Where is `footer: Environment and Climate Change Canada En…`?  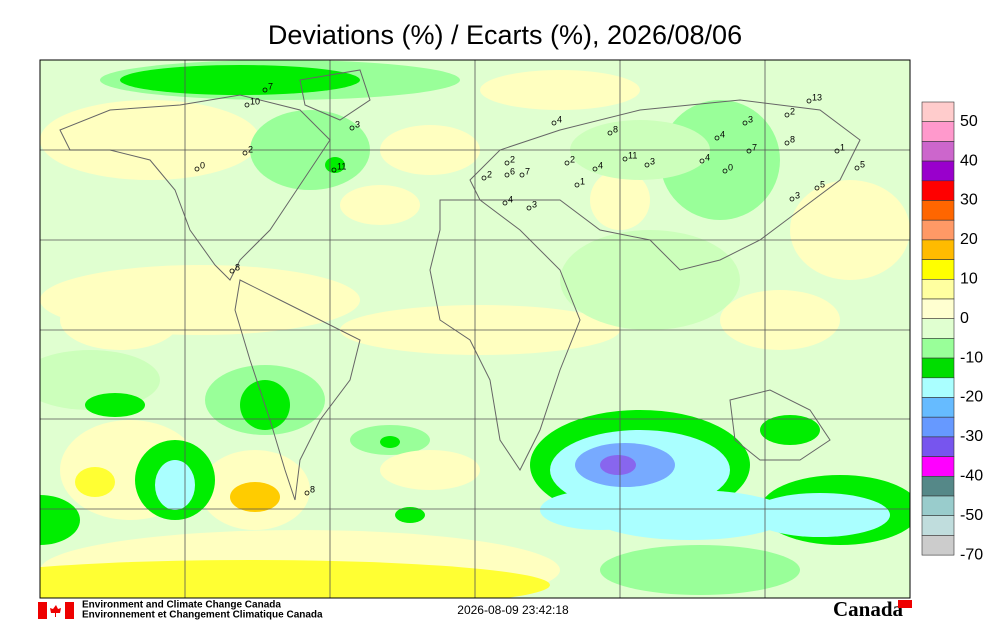
footer: Environment and Climate Change Canada En… is located at coordinates (475, 609).